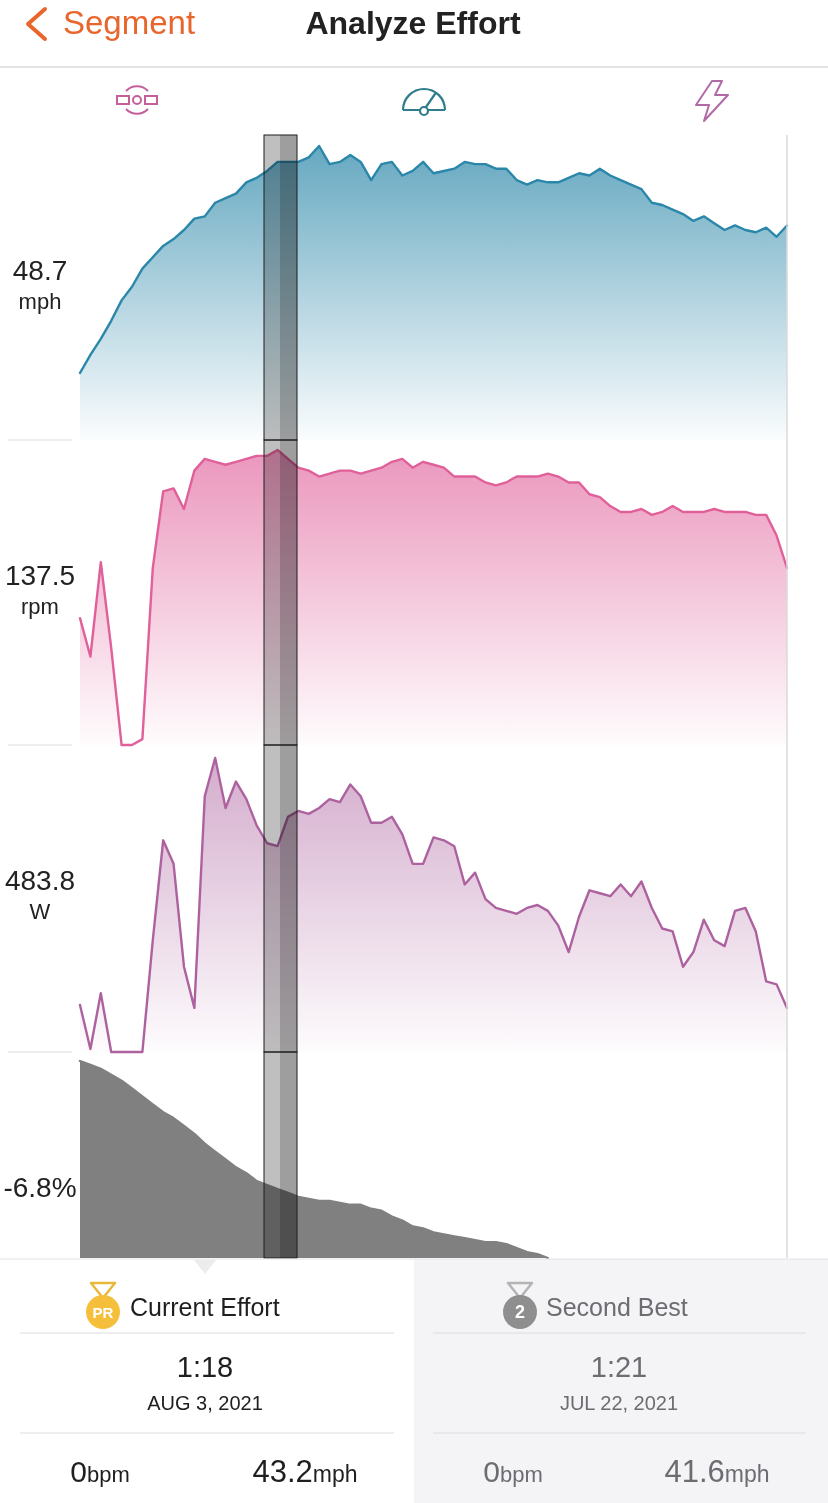 The width and height of the screenshot is (828, 1503). What do you see at coordinates (520, 1312) in the screenshot?
I see `text: 2` at bounding box center [520, 1312].